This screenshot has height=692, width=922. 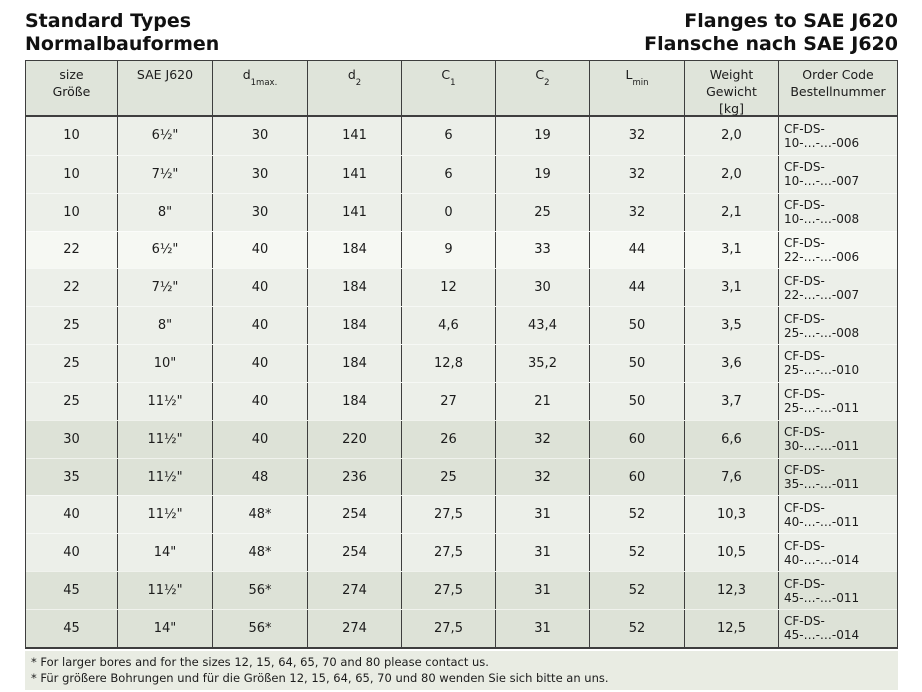 What do you see at coordinates (732, 363) in the screenshot?
I see `cell-weight: 3,6` at bounding box center [732, 363].